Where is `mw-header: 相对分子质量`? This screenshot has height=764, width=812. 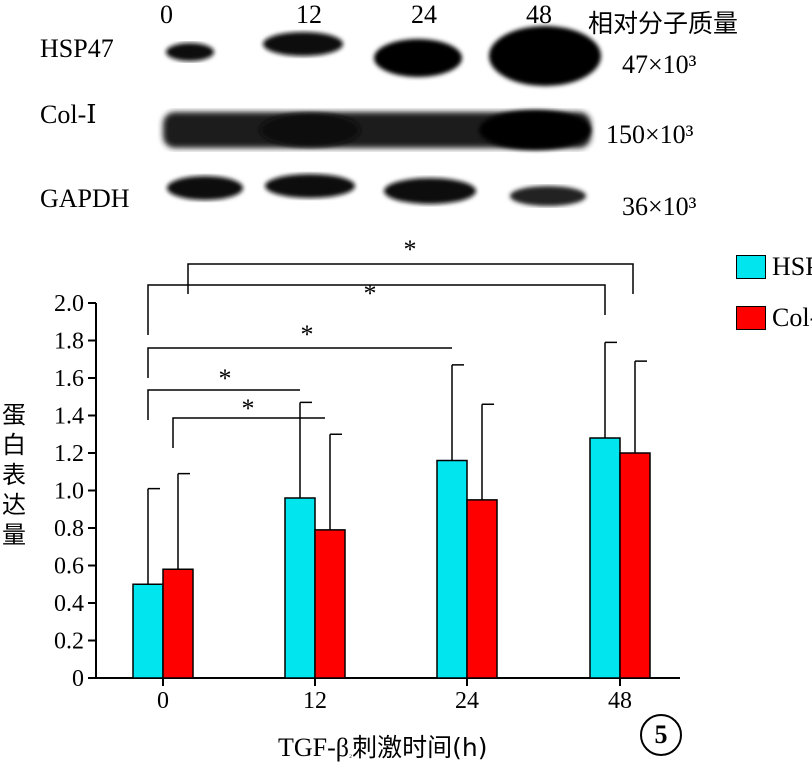
mw-header: 相对分子质量 is located at coordinates (663, 23).